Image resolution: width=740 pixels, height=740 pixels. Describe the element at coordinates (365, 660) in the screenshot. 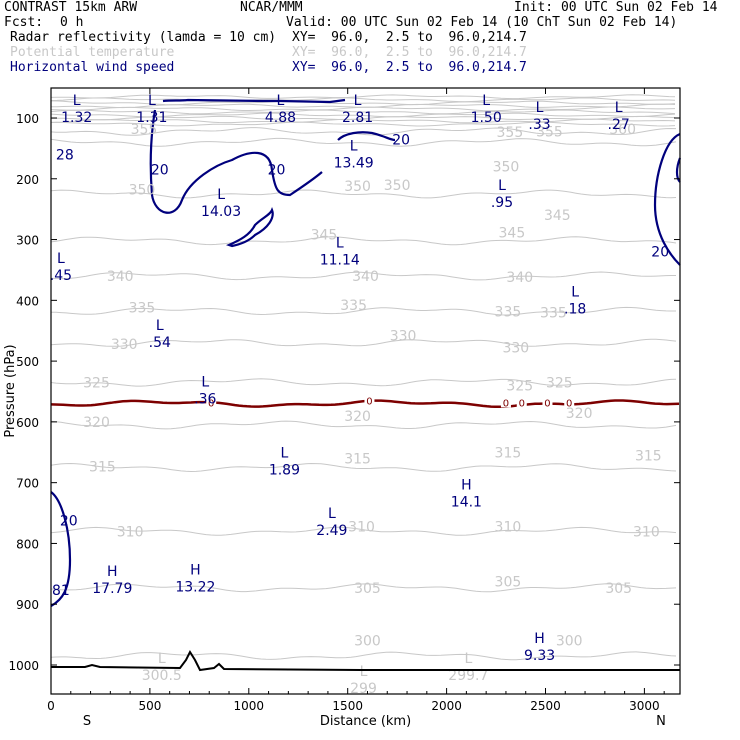

I see `terrain-line` at that location.